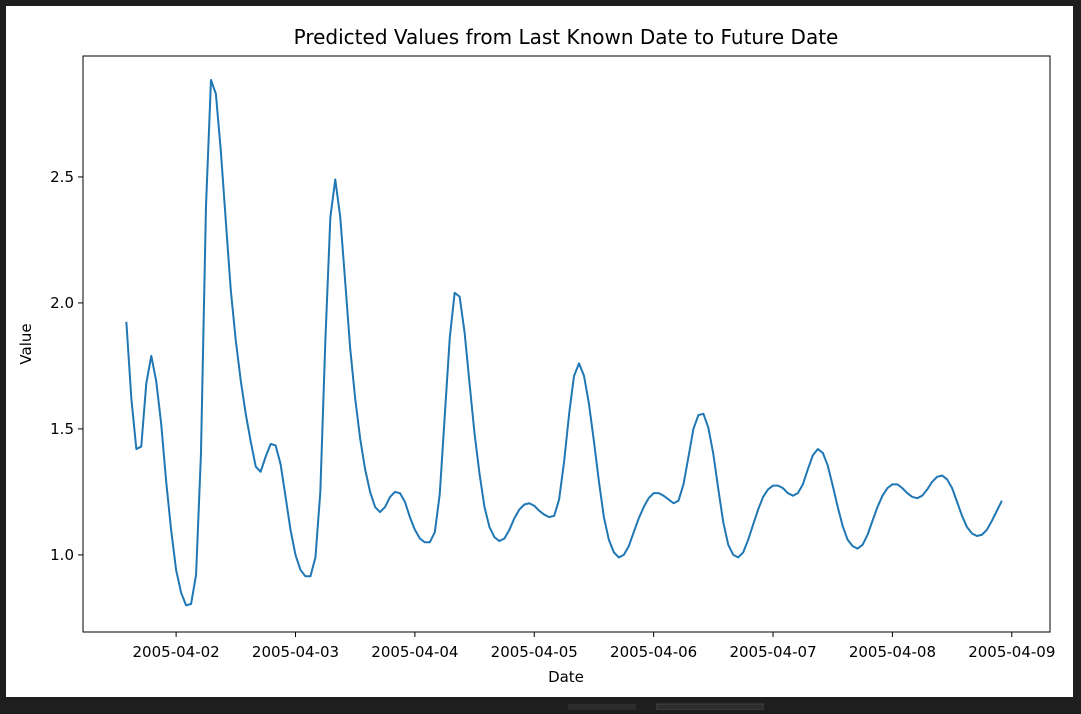 This screenshot has width=1081, height=714. I want to click on y-tick-label: 2.0, so click(62, 303).